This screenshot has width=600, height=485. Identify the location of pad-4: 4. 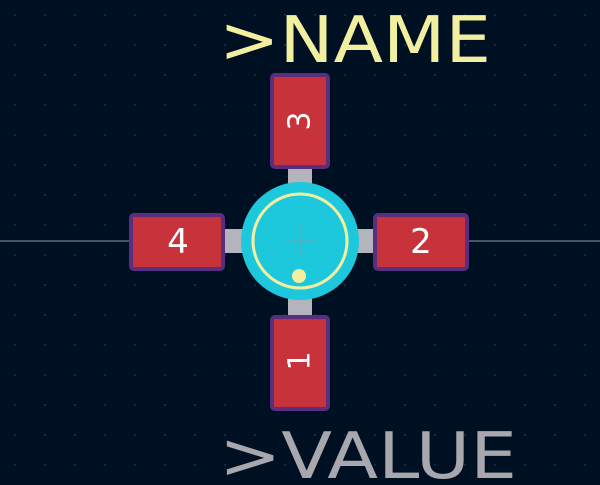
(177, 242).